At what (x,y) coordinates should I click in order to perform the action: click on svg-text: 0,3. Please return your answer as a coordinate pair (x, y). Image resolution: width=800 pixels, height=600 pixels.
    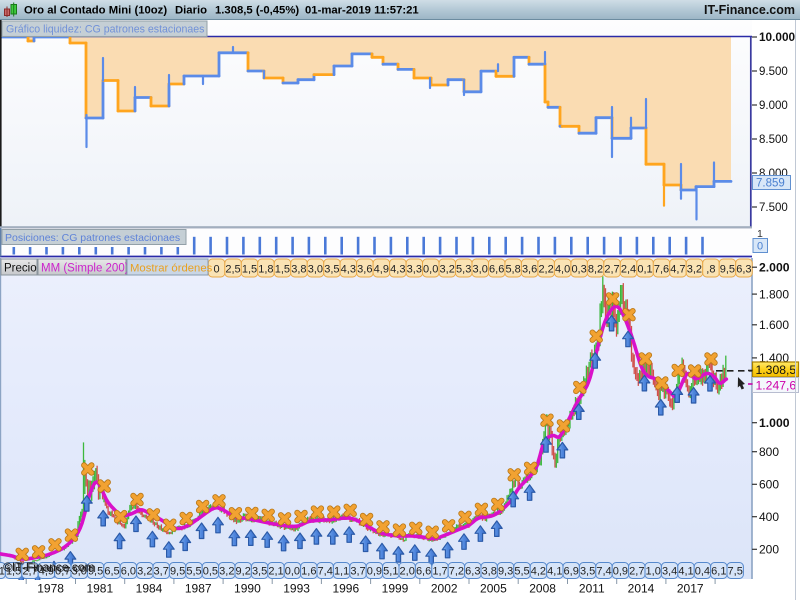
    Looking at the image, I should click on (578, 270).